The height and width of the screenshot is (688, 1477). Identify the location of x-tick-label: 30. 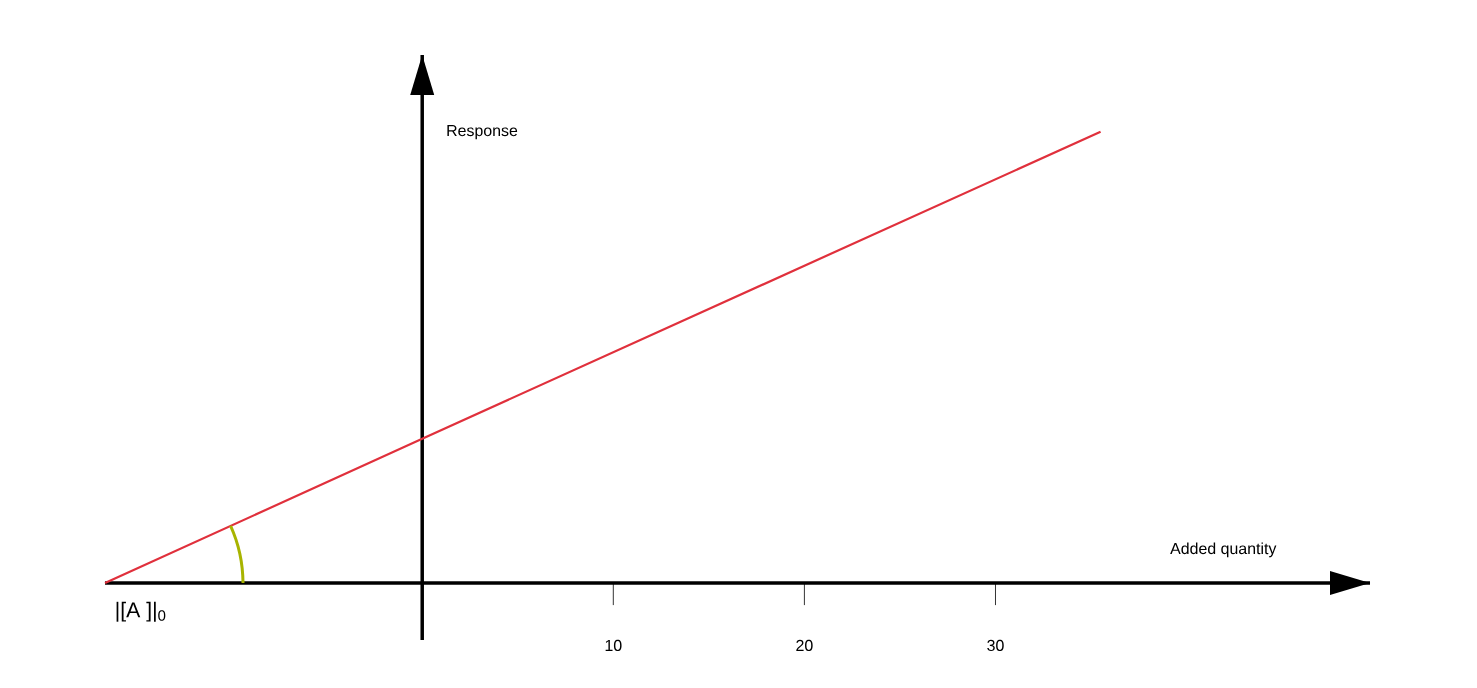
(995, 645).